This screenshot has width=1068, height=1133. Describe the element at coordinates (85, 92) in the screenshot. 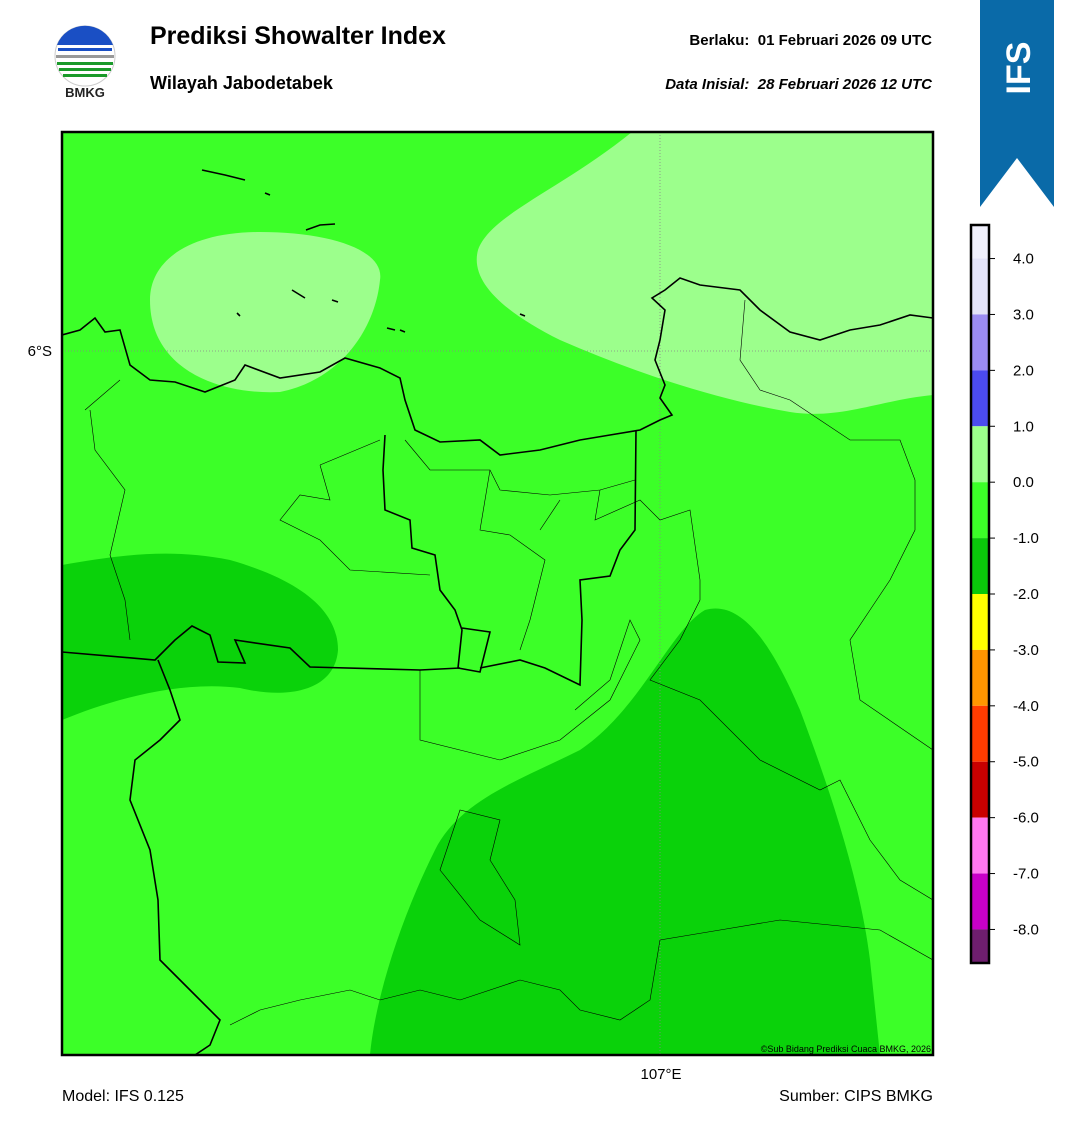

I see `logo-text: BMKG` at that location.